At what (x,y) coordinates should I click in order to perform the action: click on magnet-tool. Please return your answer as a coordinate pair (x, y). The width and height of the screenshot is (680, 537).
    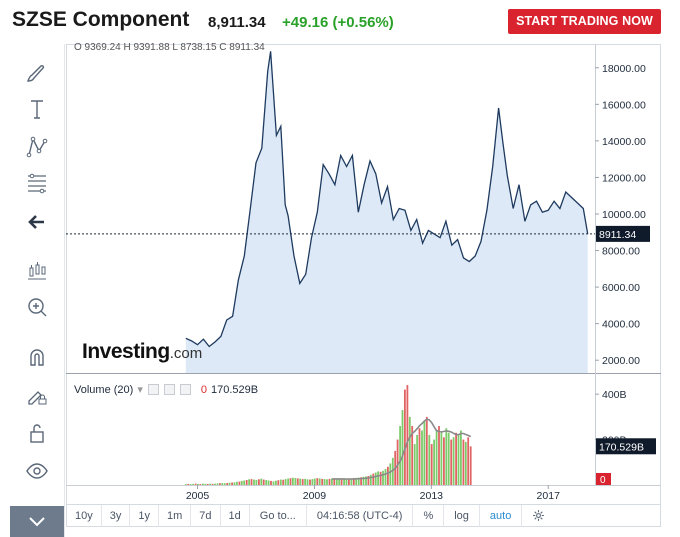
    Looking at the image, I should click on (37, 357).